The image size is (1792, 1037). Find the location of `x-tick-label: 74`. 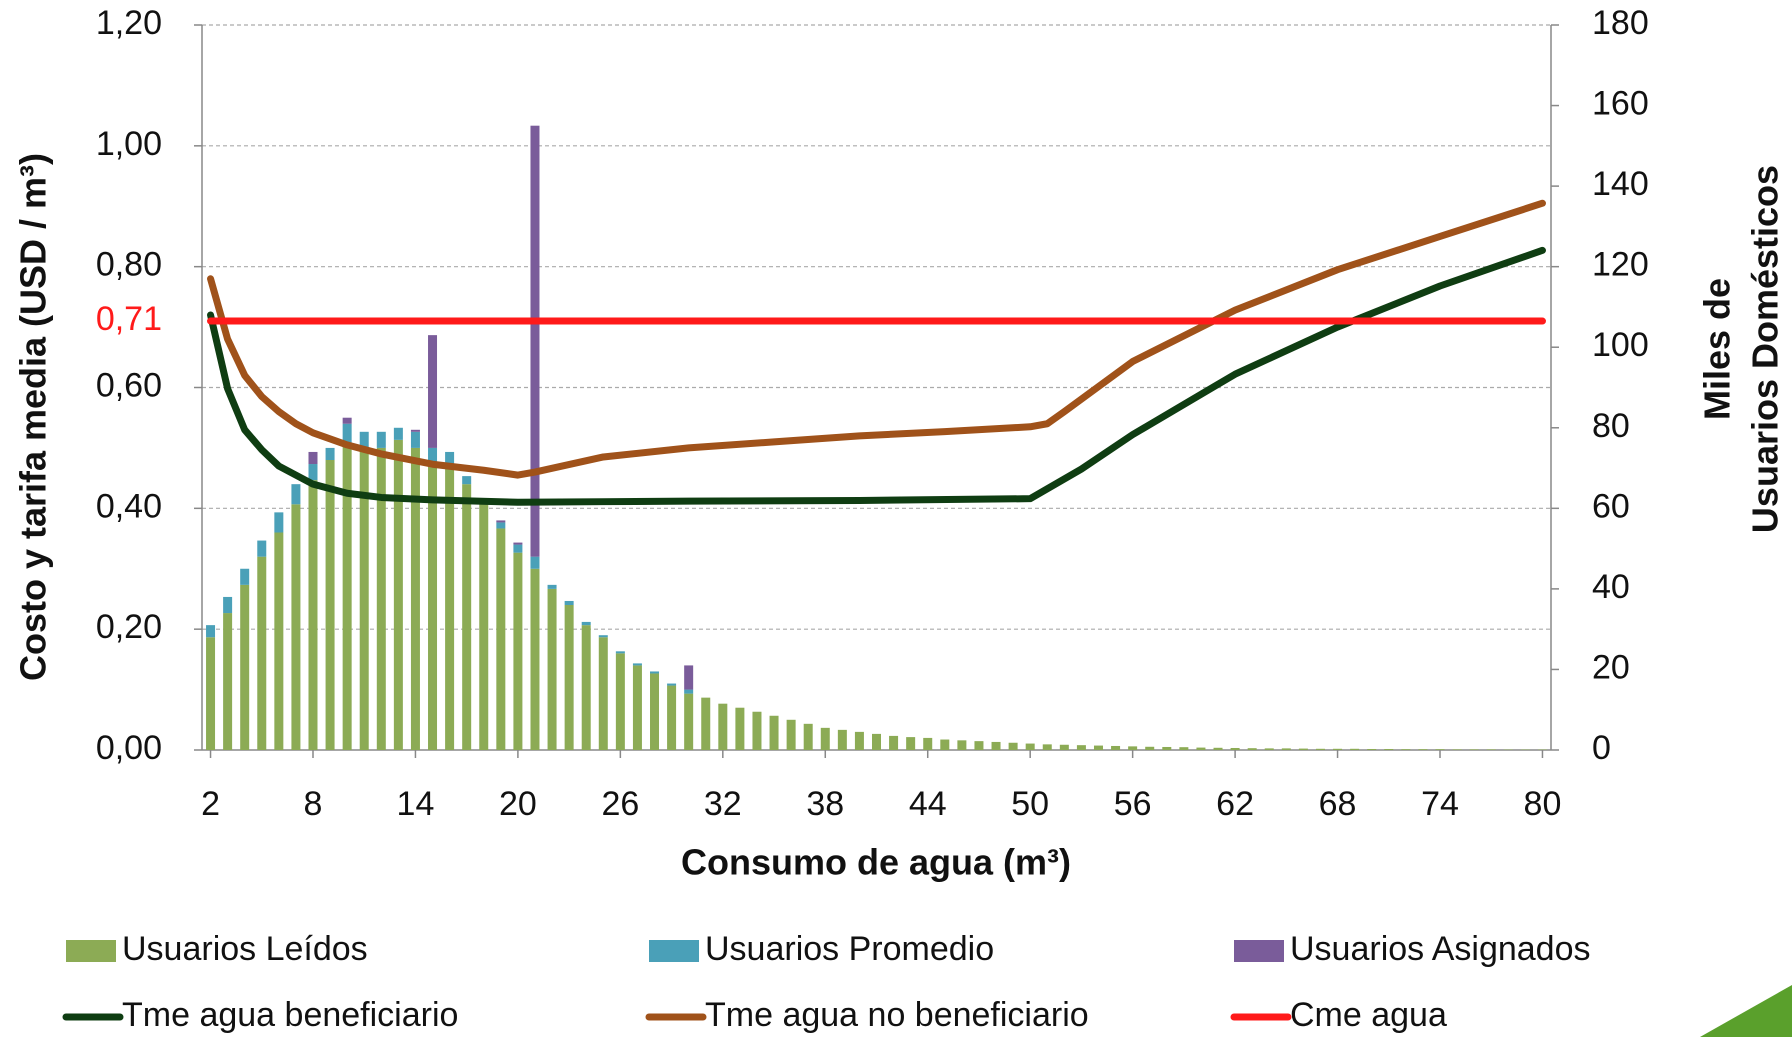

x-tick-label: 74 is located at coordinates (1440, 804).